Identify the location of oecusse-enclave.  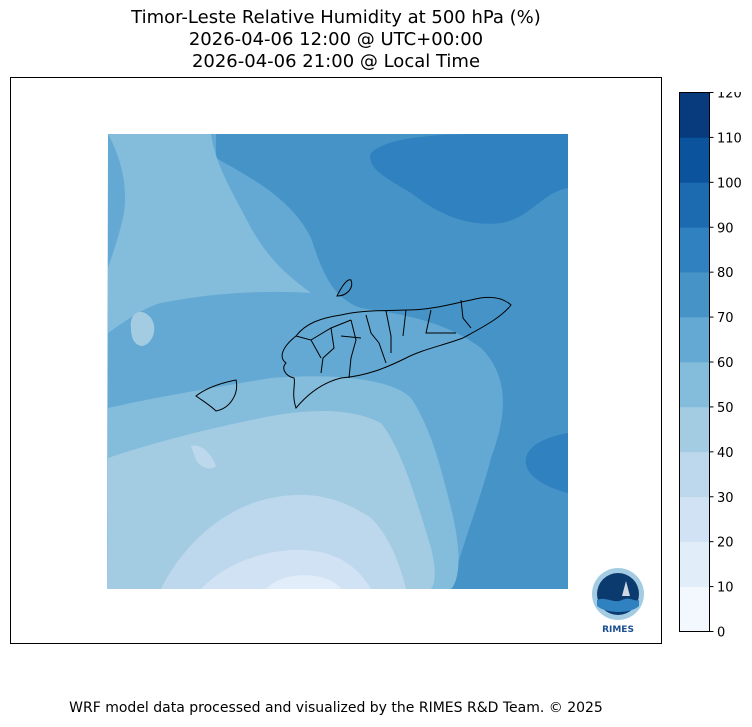
(216, 395).